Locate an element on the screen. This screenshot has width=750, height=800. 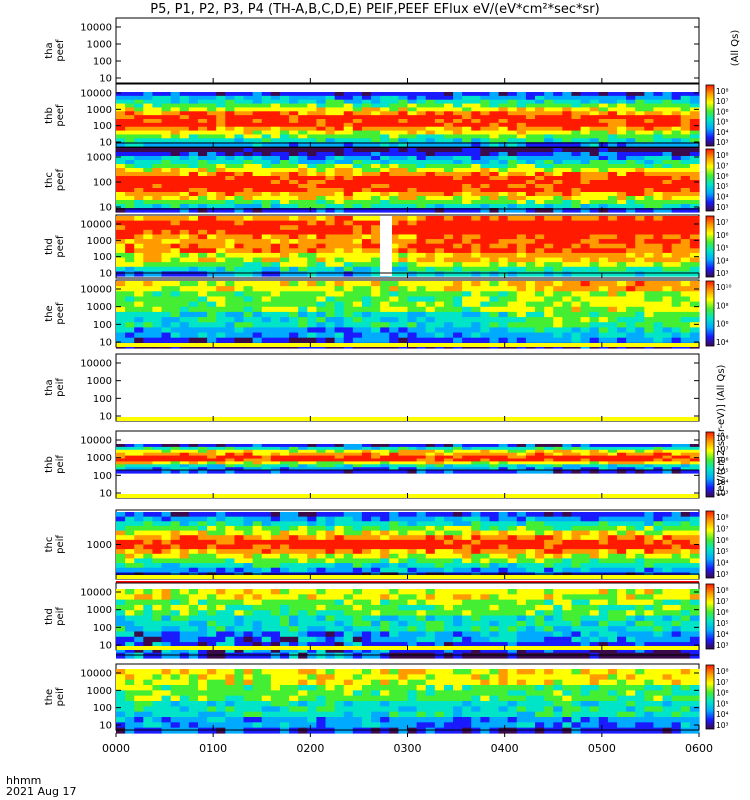
ylabel-tha-peif-probe: tha is located at coordinates (49, 387).